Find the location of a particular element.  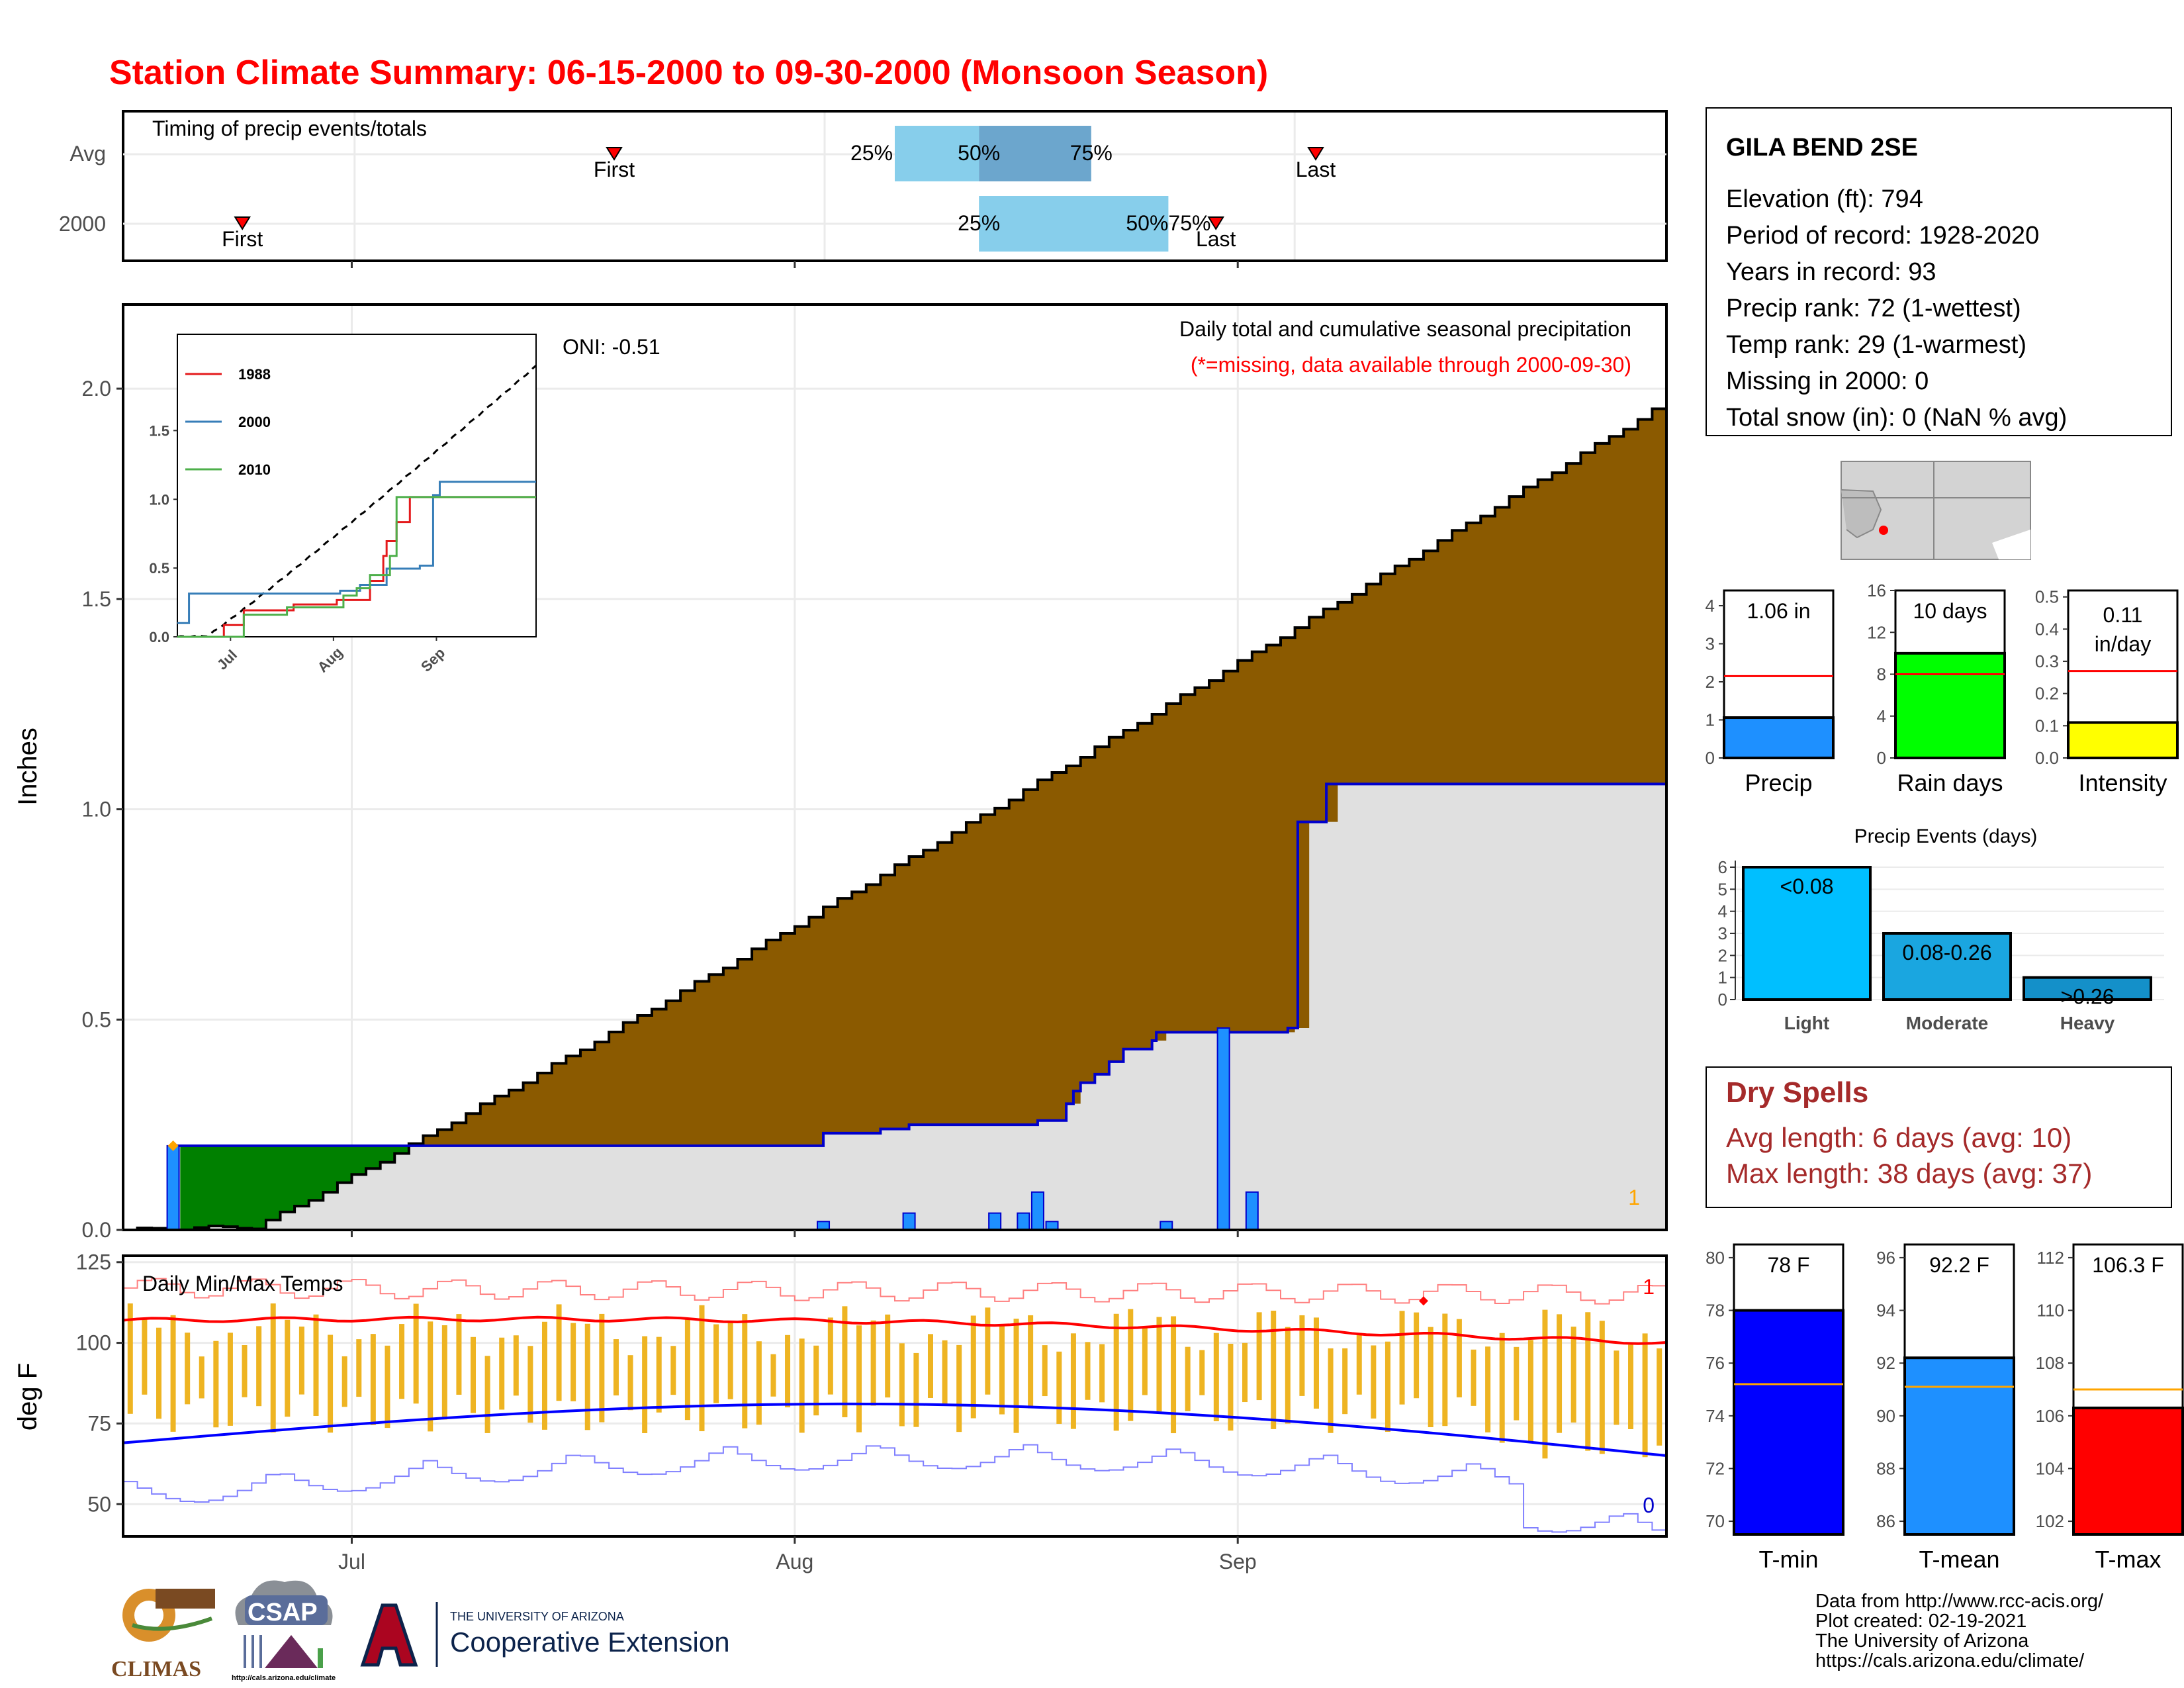

x-tick-label: Jul is located at coordinates (351, 1561).